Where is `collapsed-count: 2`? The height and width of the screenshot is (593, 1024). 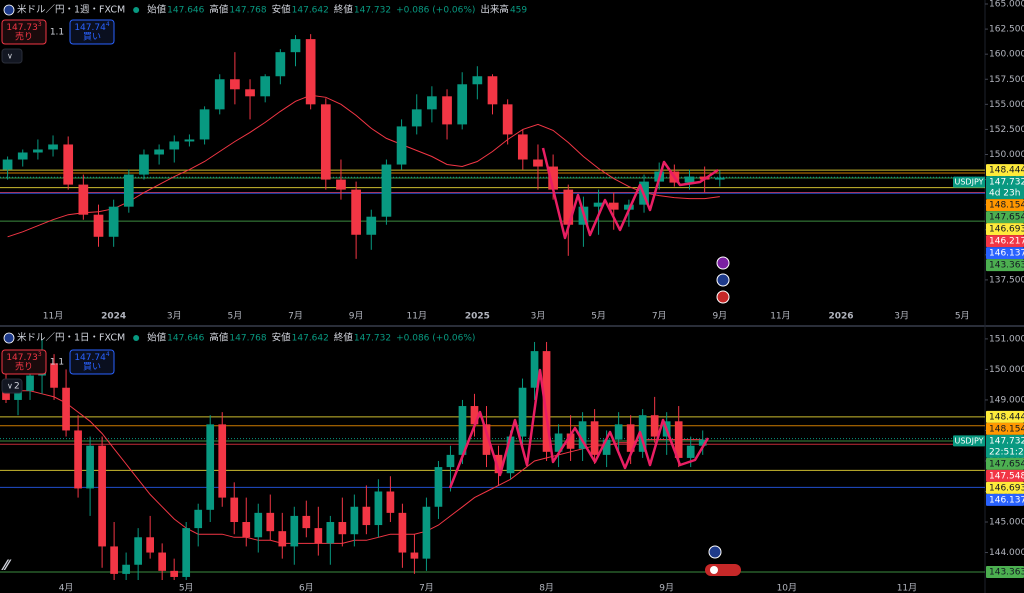
collapsed-count: 2 is located at coordinates (17, 387).